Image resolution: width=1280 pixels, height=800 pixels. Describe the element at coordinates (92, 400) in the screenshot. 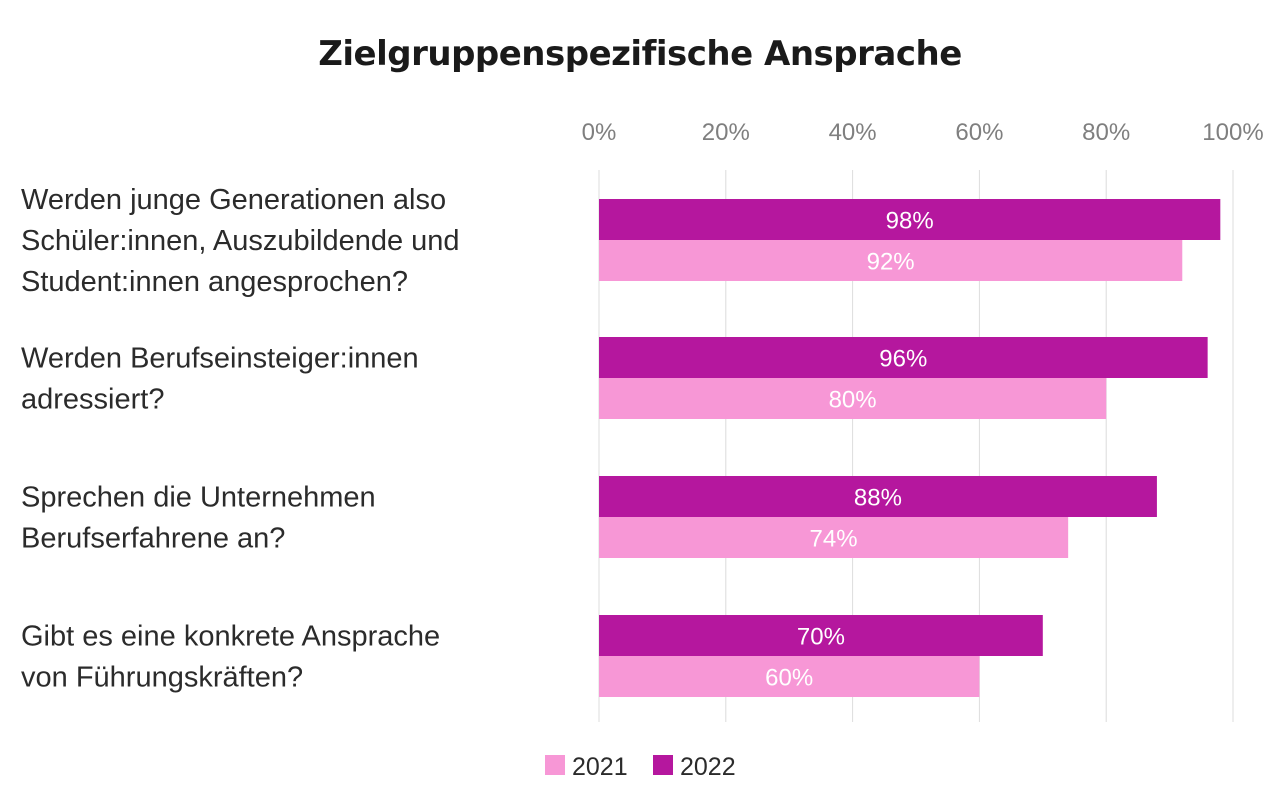

I see `category-label: adressiert?` at that location.